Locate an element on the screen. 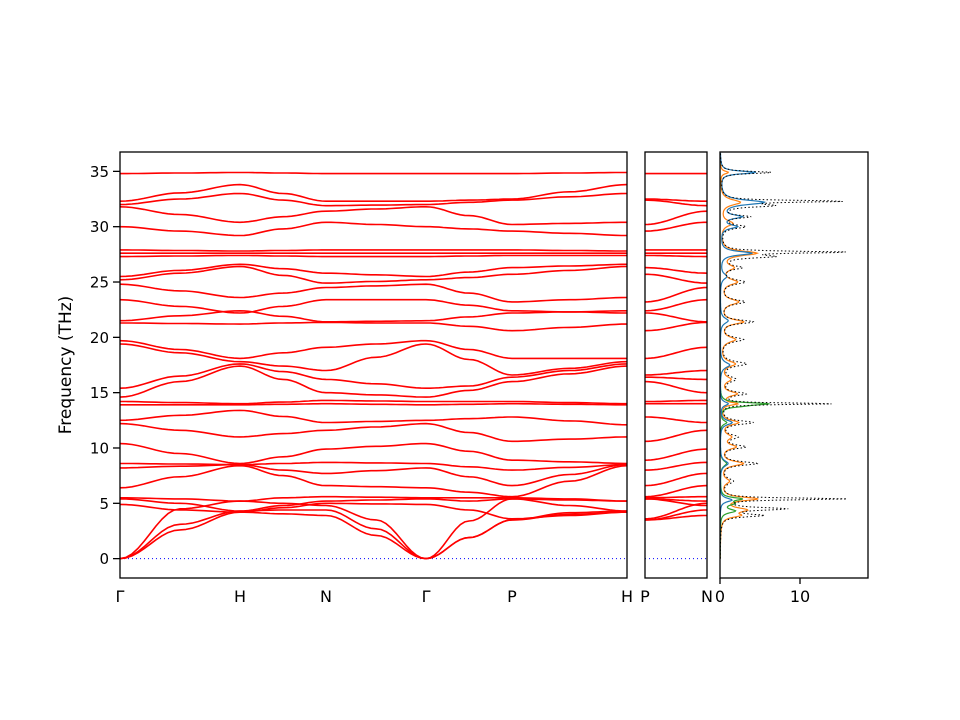 Image resolution: width=960 pixels, height=720 pixels. kpoint-label: P is located at coordinates (512, 596).